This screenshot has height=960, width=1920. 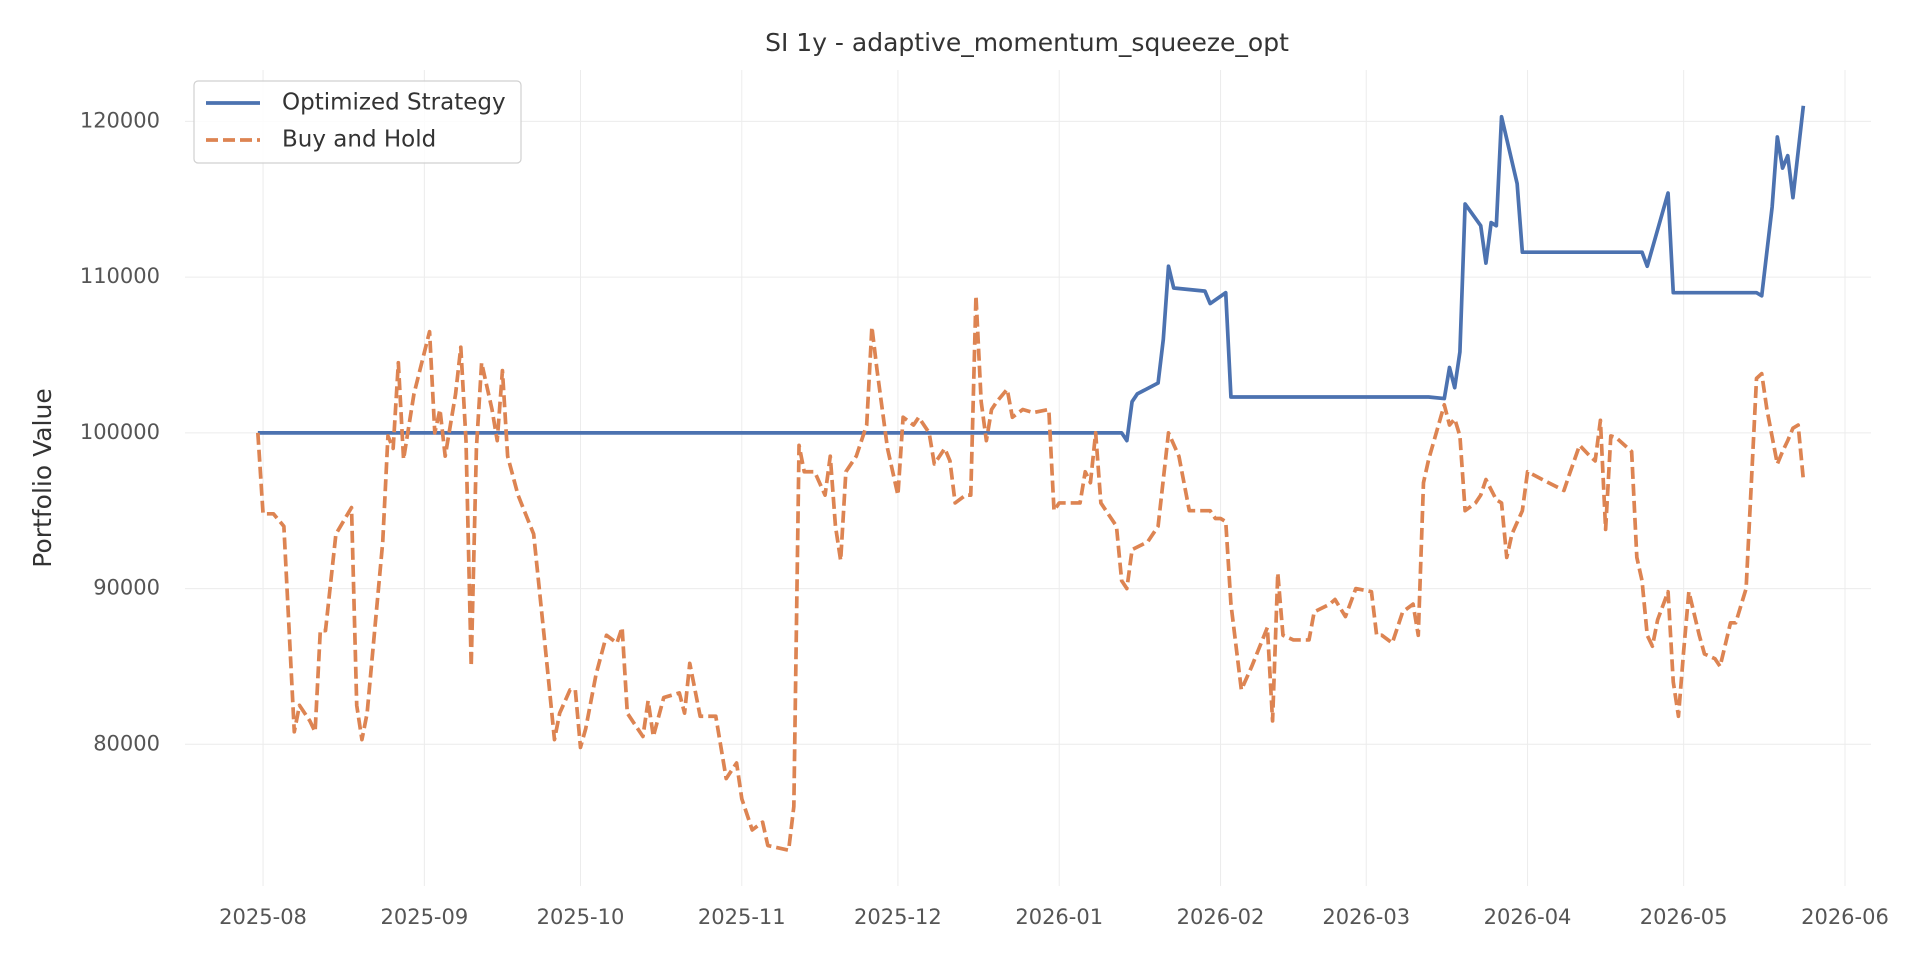 I want to click on x-tick-label: 2026-02, so click(x=1221, y=917).